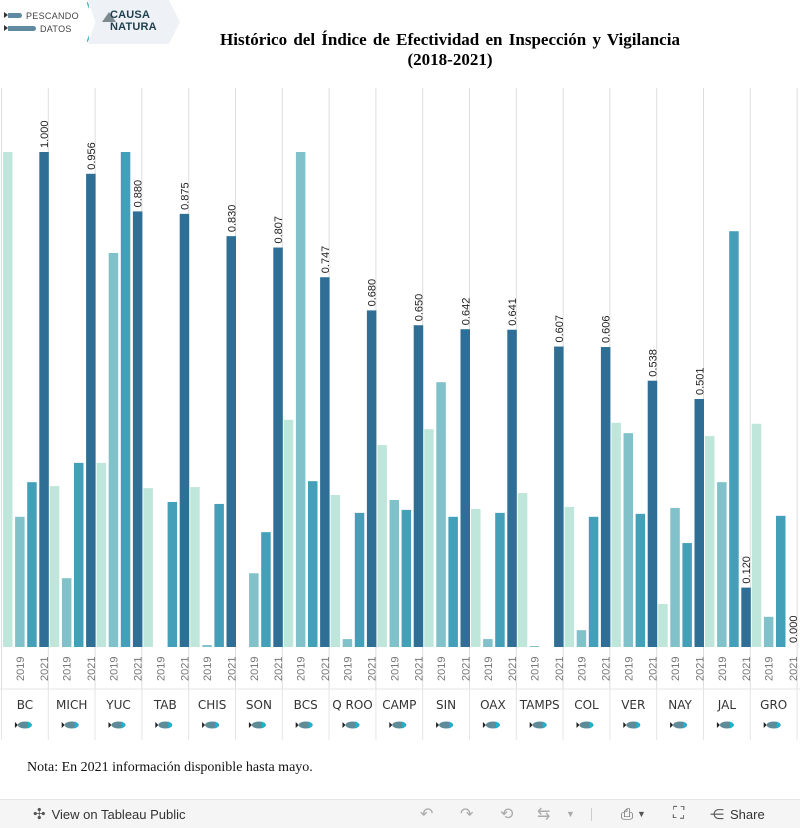 The width and height of the screenshot is (800, 828). I want to click on bar-yuc-2019, so click(113, 450).